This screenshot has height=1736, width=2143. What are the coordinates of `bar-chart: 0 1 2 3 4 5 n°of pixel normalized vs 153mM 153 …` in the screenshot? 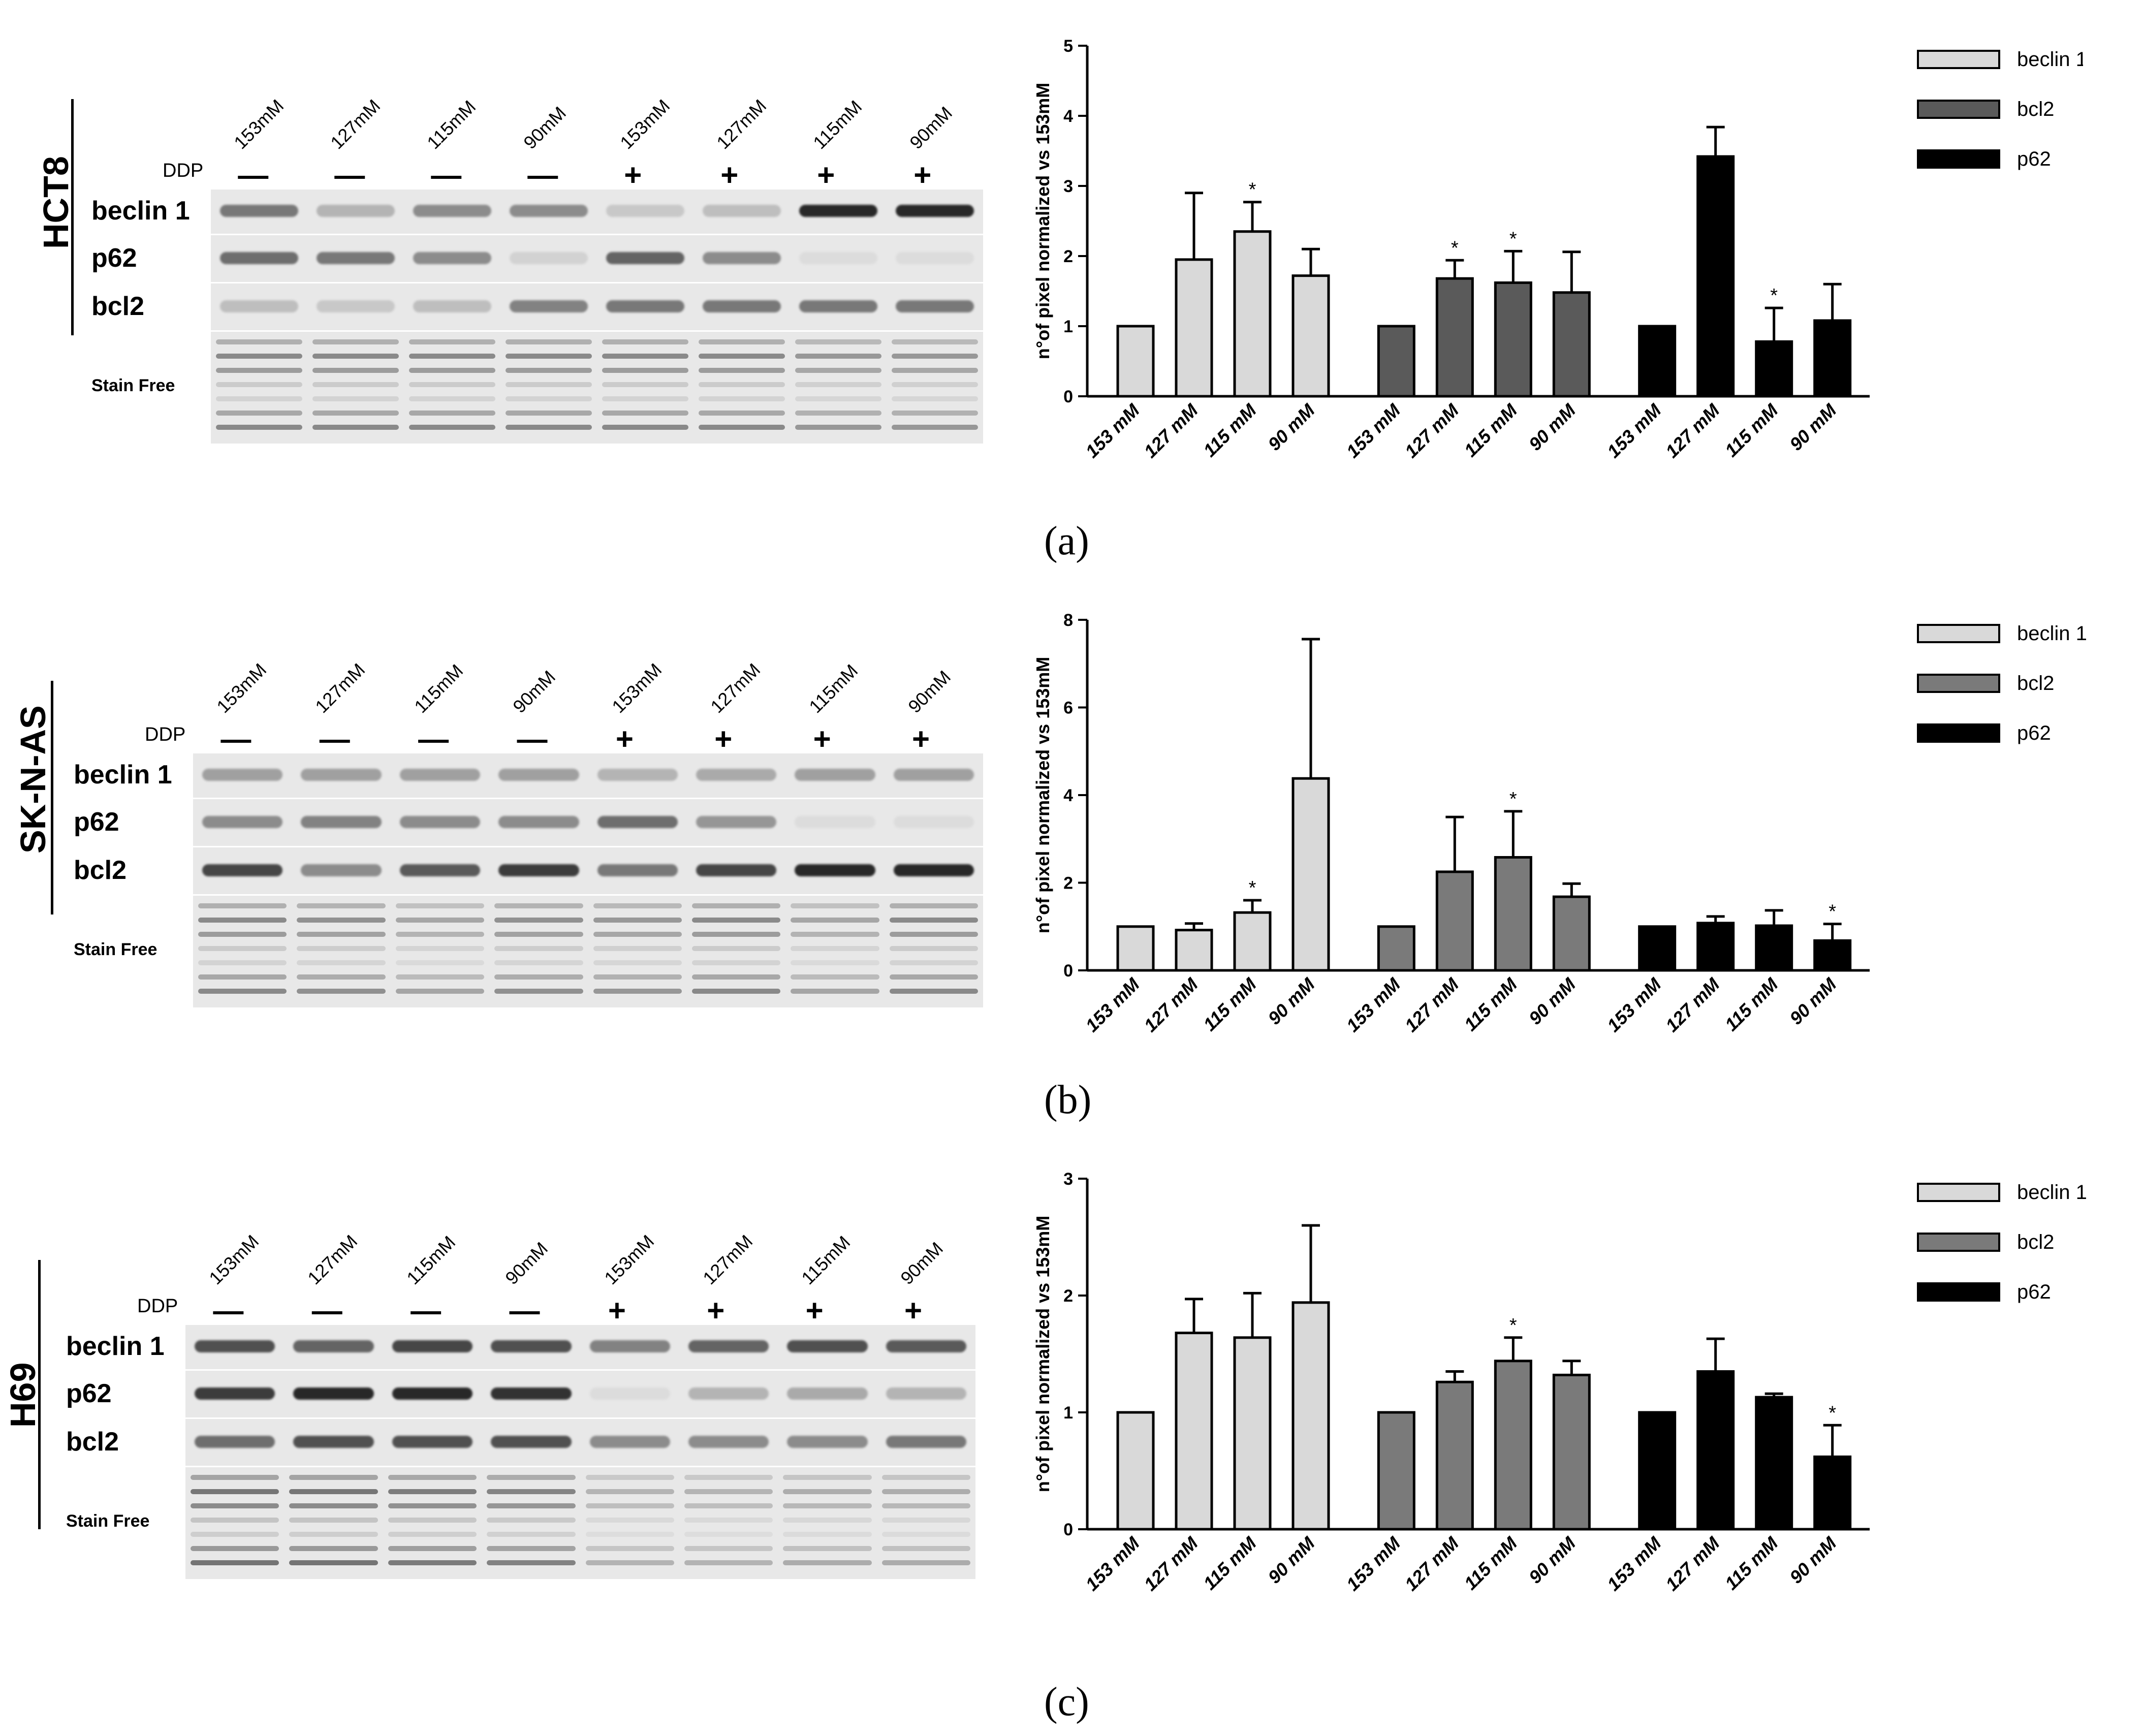 It's located at (1558, 249).